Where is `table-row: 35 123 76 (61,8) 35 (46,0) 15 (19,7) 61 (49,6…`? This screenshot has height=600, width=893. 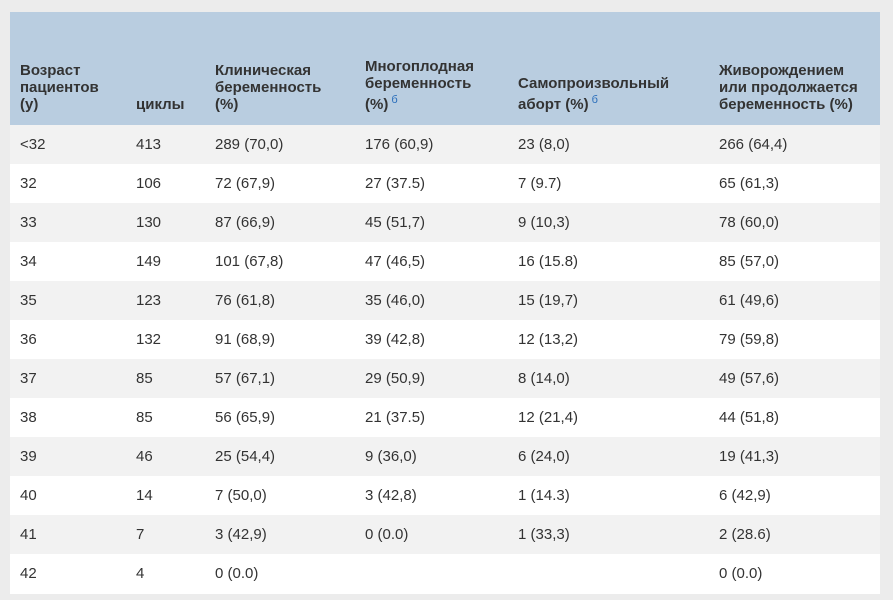
table-row: 35 123 76 (61,8) 35 (46,0) 15 (19,7) 61 (49,6… is located at coordinates (445, 300).